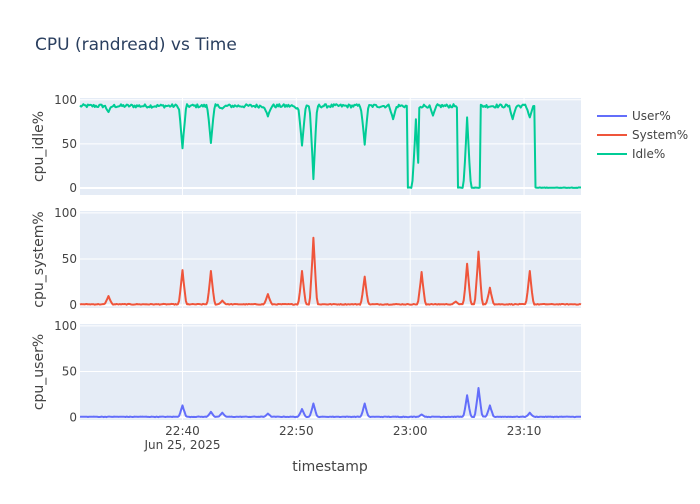 This screenshot has height=504, width=700. Describe the element at coordinates (648, 154) in the screenshot. I see `legend-label: Idle%` at that location.